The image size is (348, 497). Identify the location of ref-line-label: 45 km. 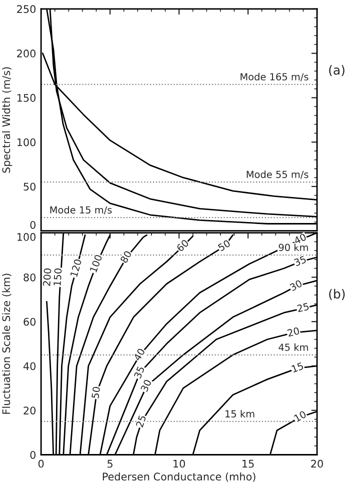
(293, 347).